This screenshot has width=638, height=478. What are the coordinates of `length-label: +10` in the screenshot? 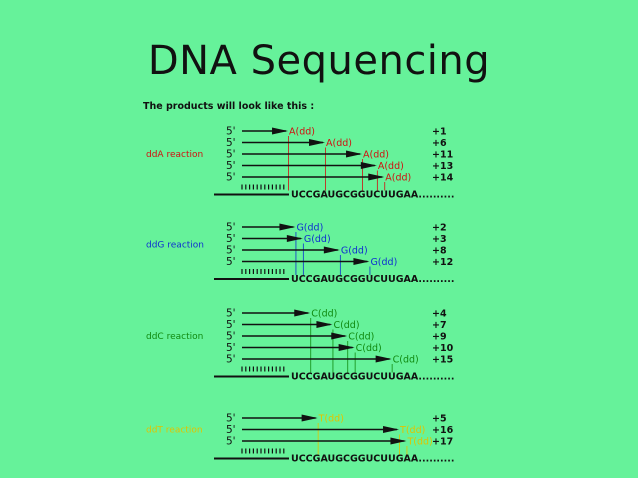 It's located at (443, 348).